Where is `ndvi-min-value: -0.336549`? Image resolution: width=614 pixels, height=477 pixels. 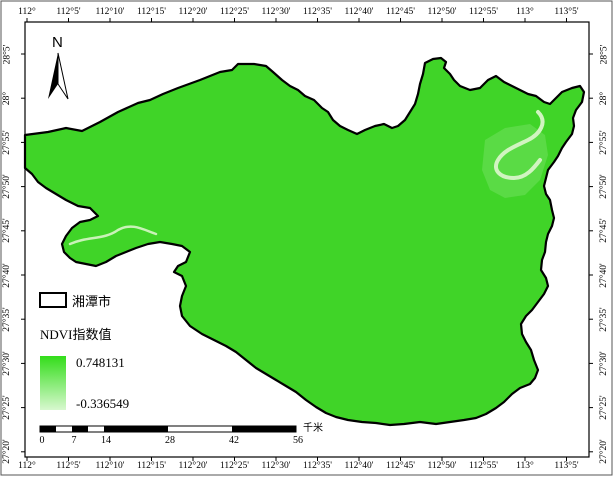
ndvi-min-value: -0.336549 is located at coordinates (103, 403).